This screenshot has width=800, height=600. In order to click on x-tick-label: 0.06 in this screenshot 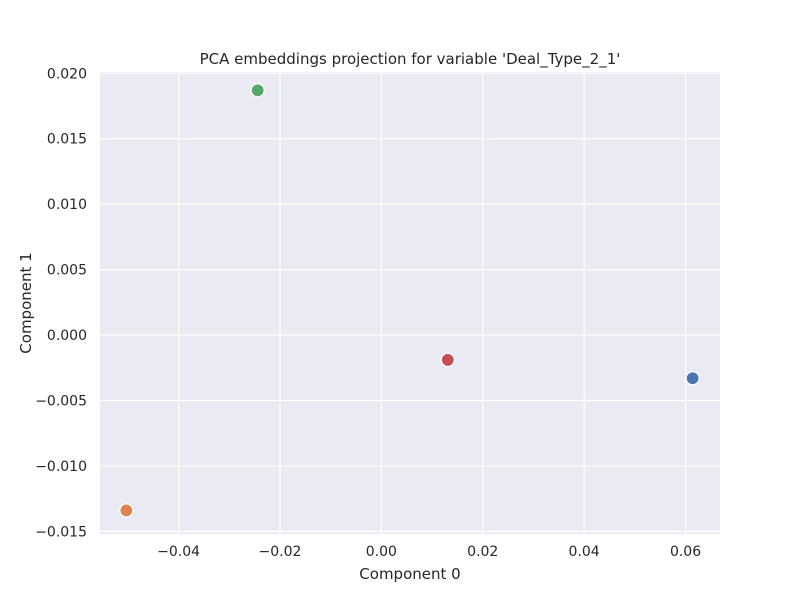, I will do `click(685, 552)`.